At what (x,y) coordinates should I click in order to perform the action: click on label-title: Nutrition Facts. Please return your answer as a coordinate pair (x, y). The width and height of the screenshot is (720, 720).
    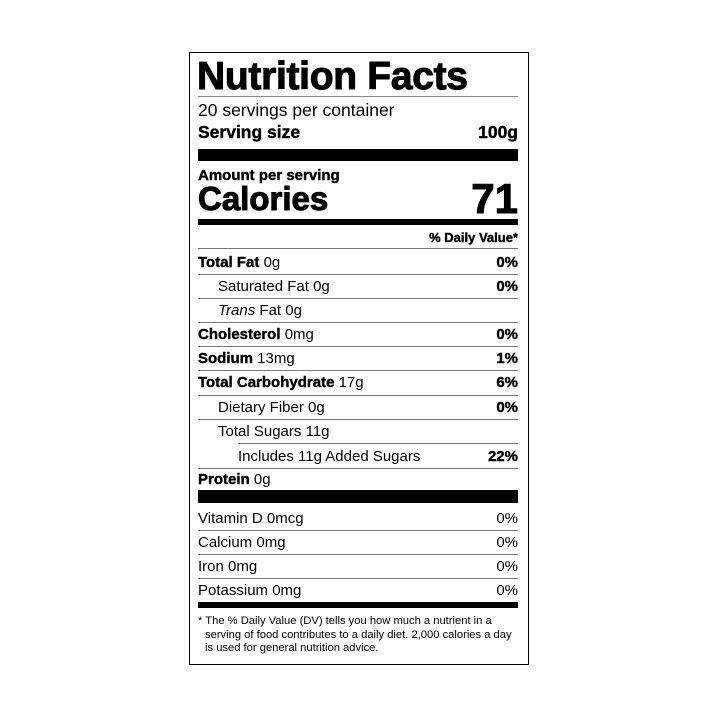
    Looking at the image, I should click on (333, 77).